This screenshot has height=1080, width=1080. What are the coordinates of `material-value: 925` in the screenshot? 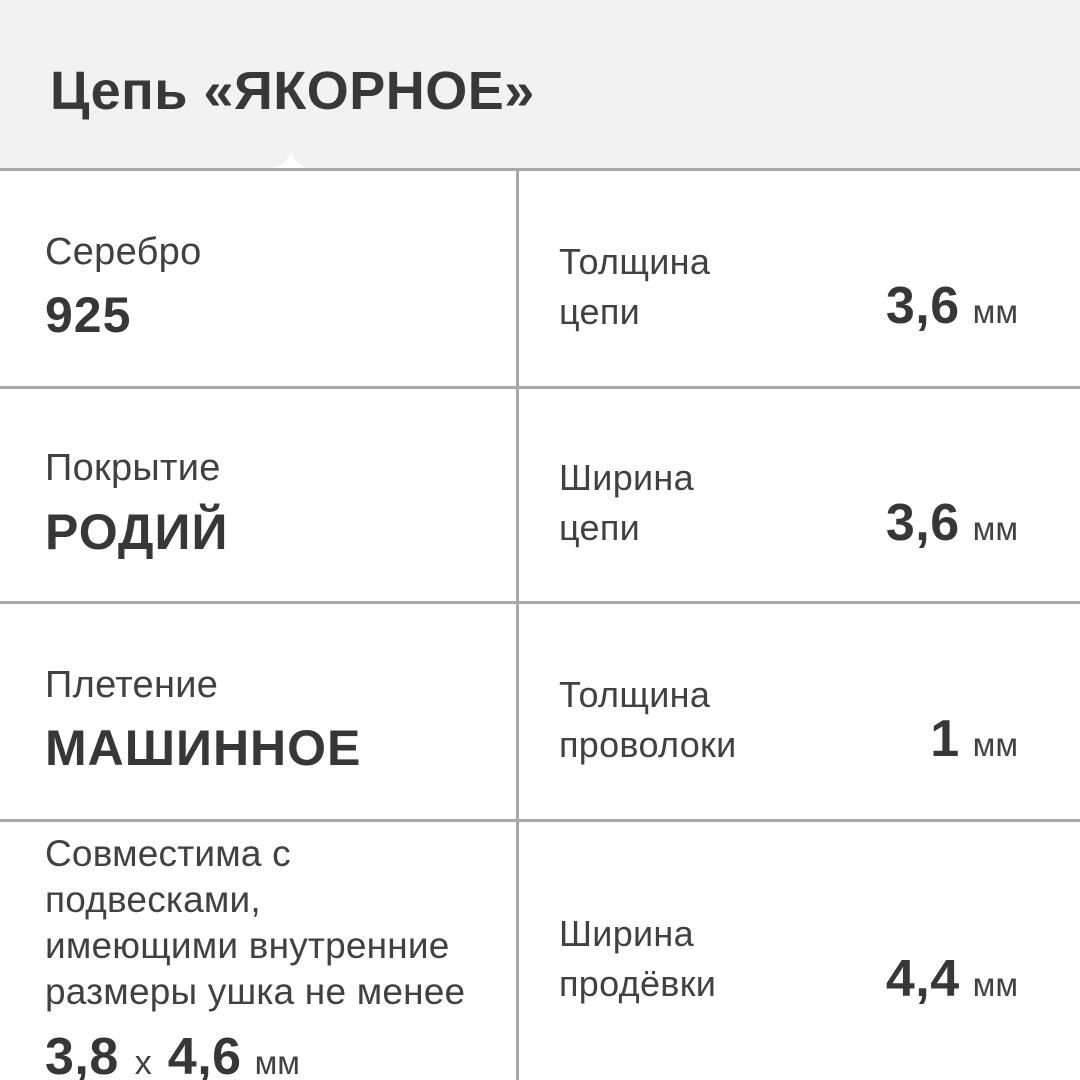 It's located at (88, 315).